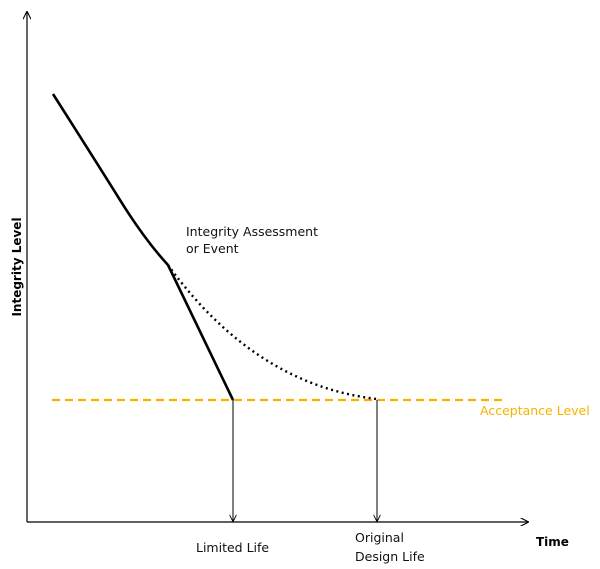 The height and width of the screenshot is (569, 600). I want to click on acceptance-level-label: Acceptance Level, so click(535, 410).